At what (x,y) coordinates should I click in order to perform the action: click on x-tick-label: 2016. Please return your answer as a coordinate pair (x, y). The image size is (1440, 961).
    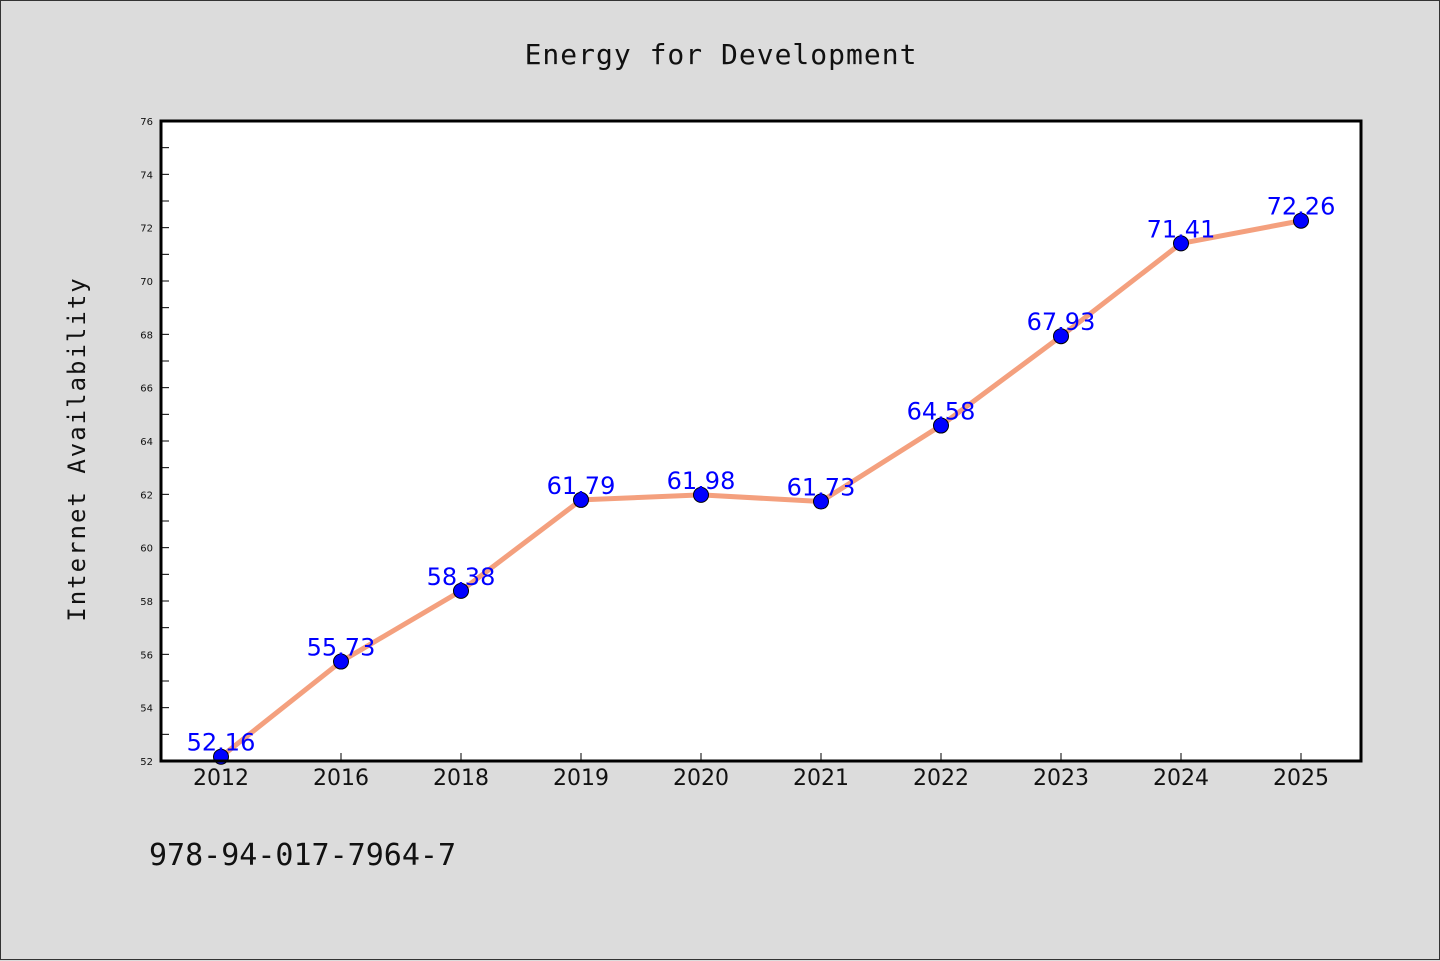
    Looking at the image, I should click on (341, 778).